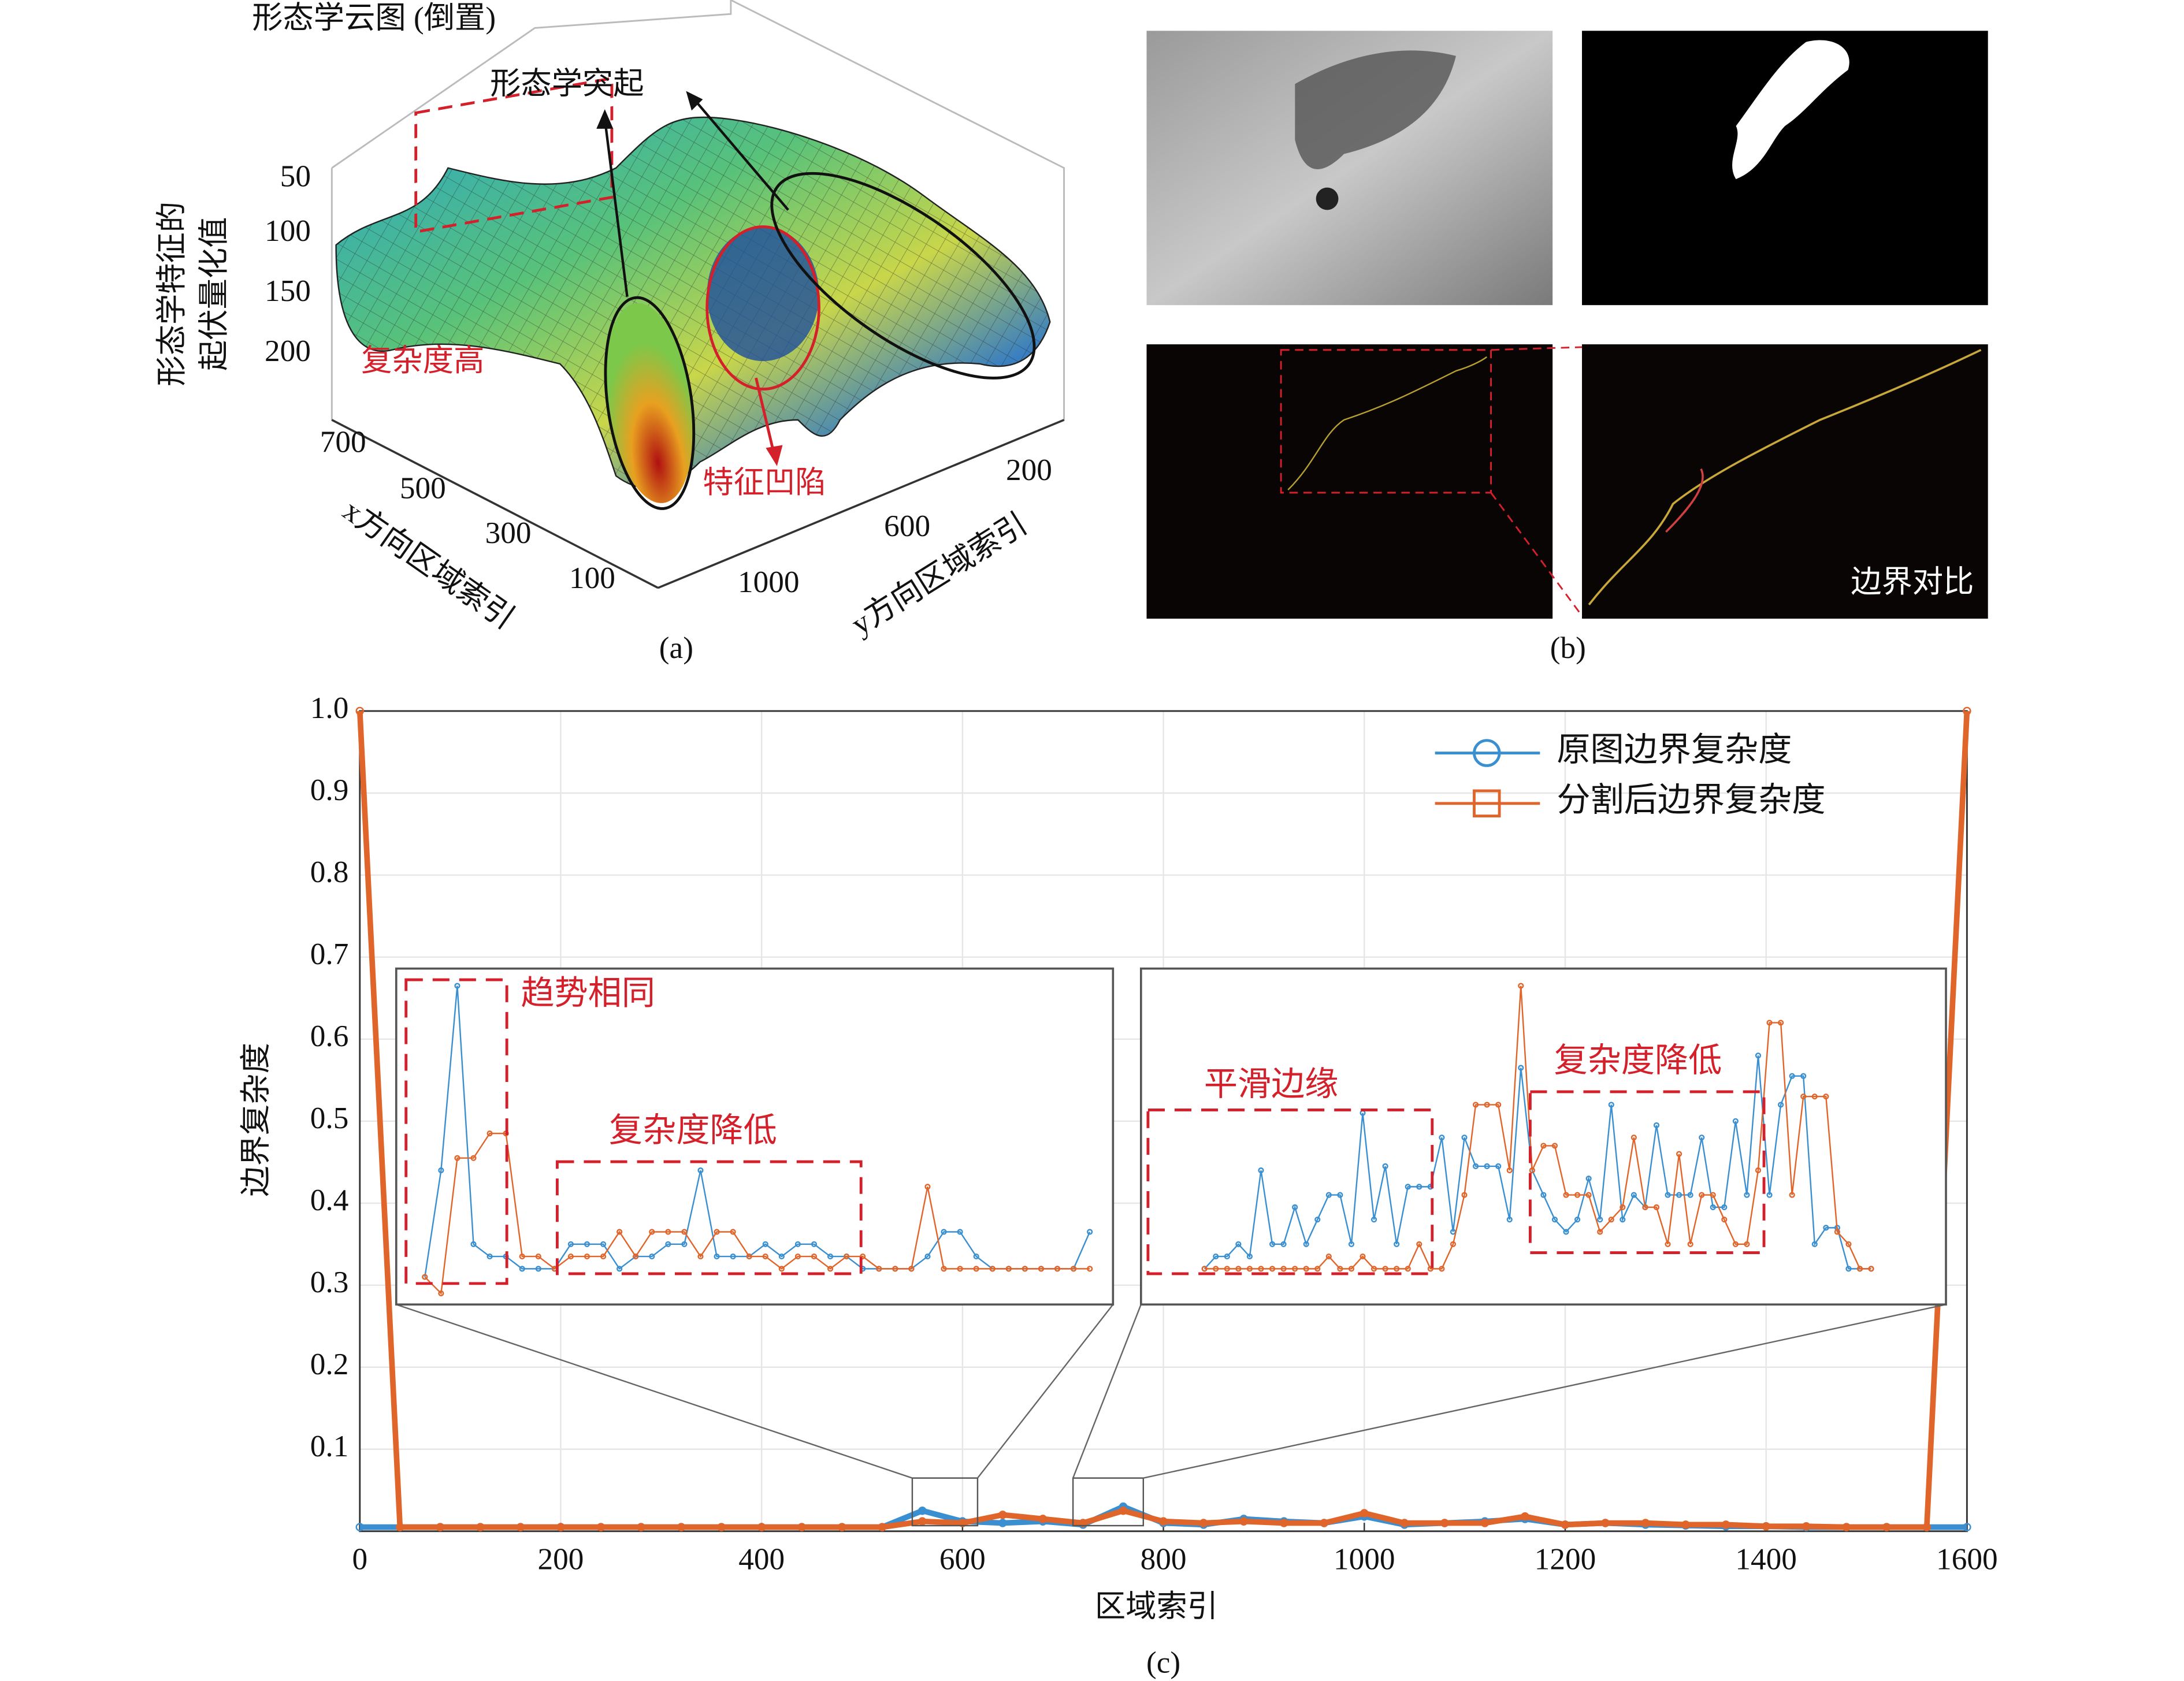  What do you see at coordinates (1029, 470) in the screenshot?
I see `y-tick-label: 200` at bounding box center [1029, 470].